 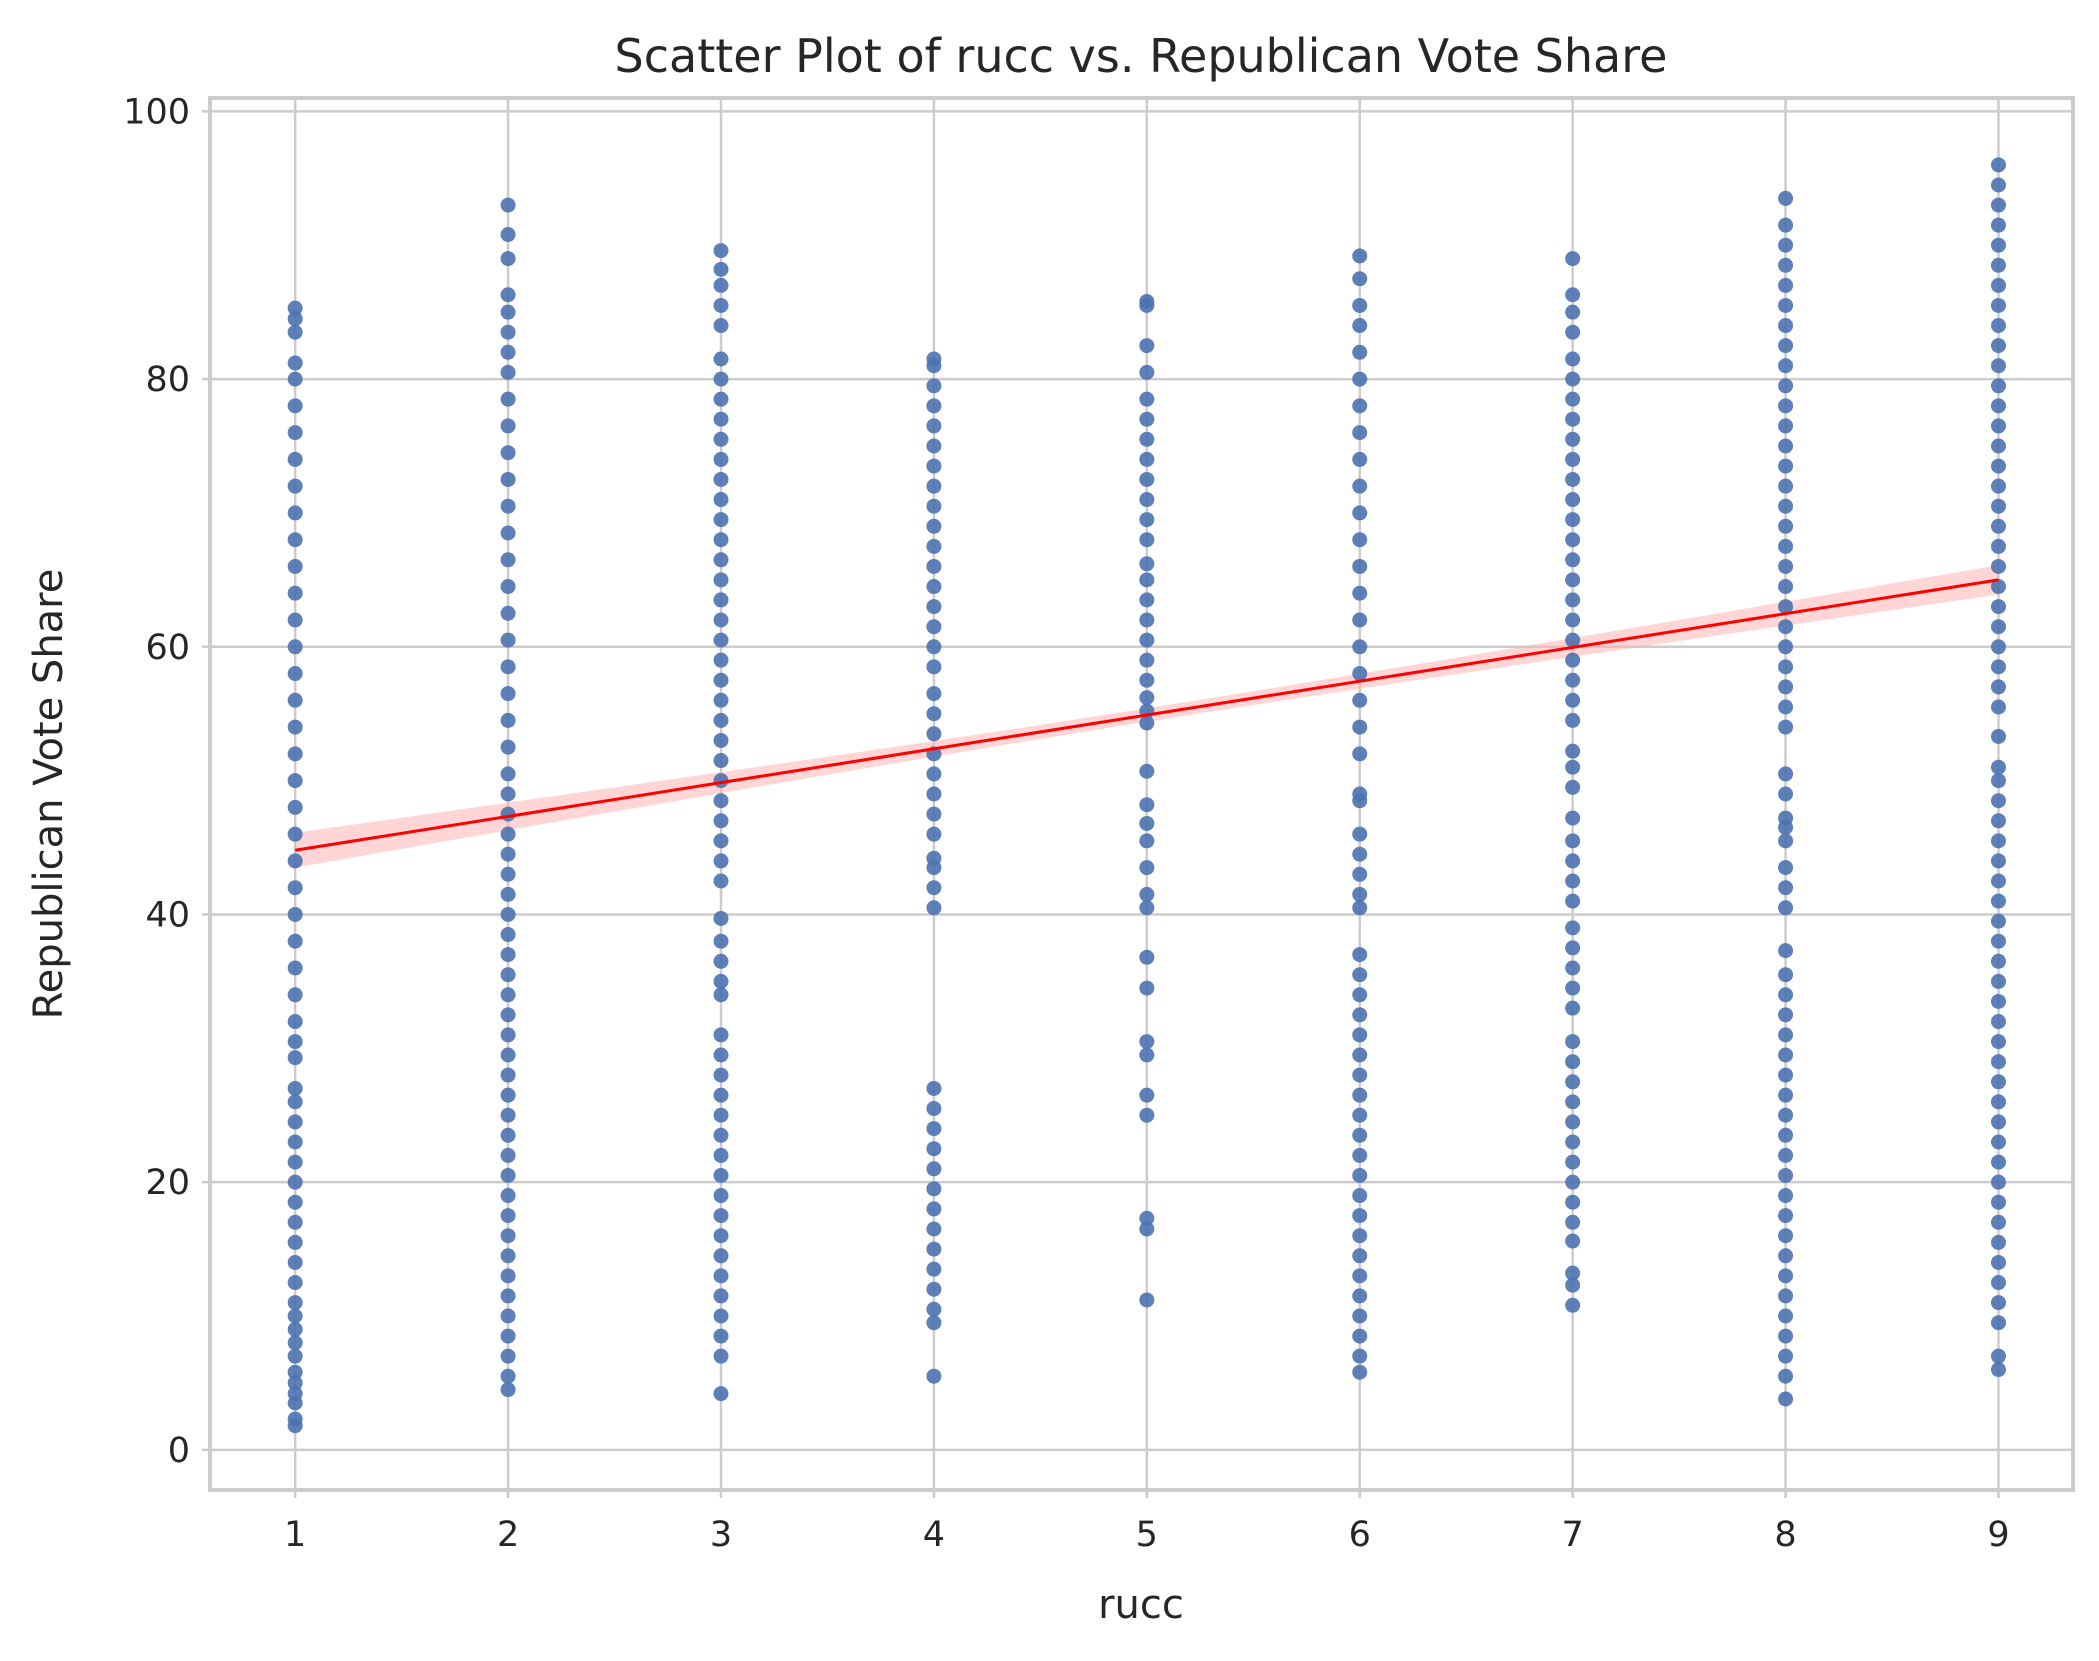 I want to click on regression-line-layer, so click(x=1146, y=715).